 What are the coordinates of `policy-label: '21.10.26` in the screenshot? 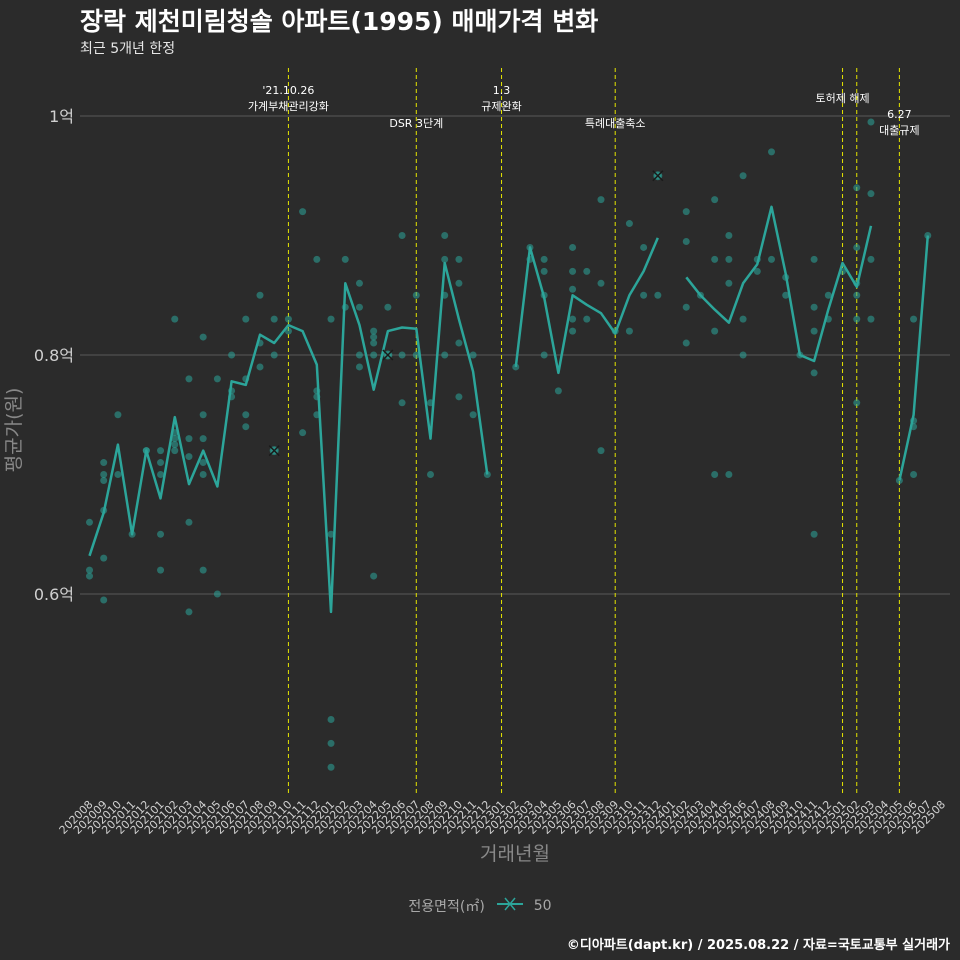 It's located at (288, 90).